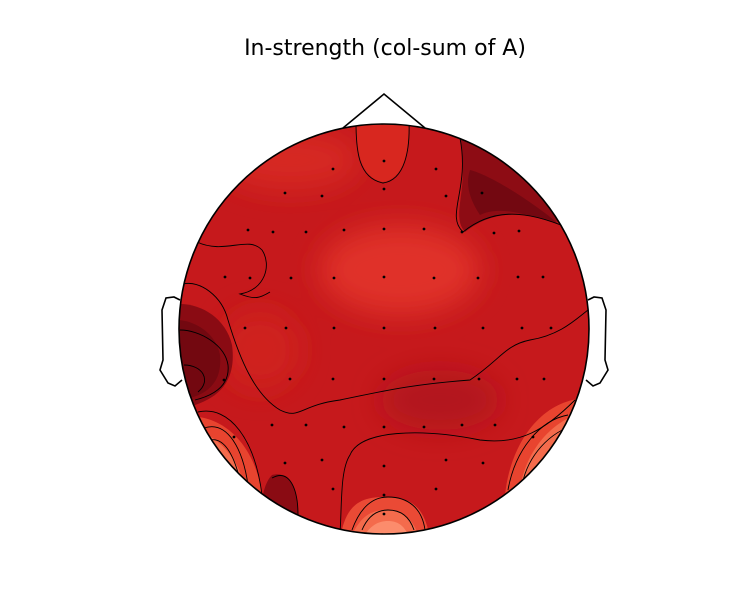  I want to click on contour-left-mid, so click(205, 301).